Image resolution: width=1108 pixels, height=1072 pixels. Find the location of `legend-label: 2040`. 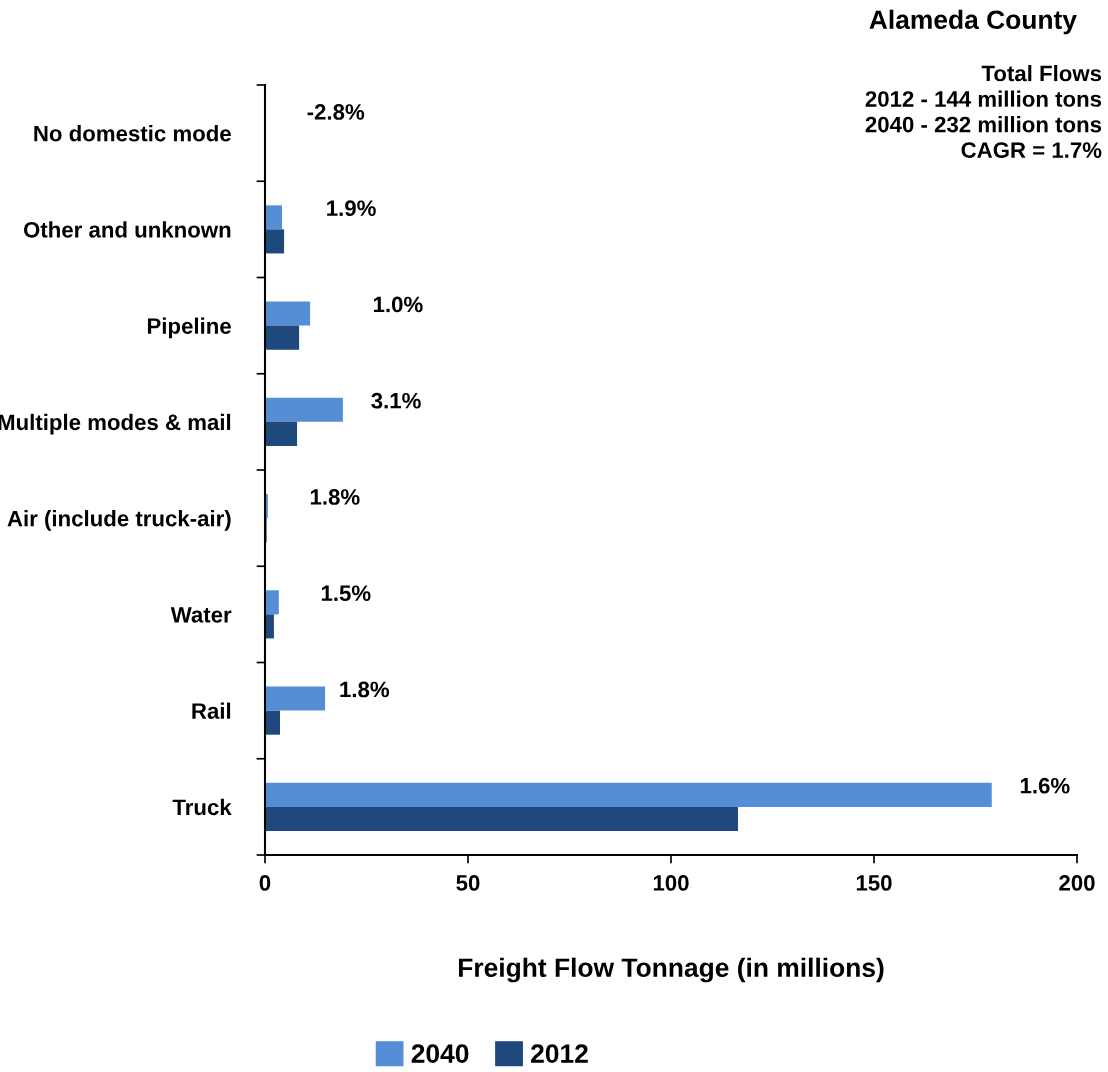

legend-label: 2040 is located at coordinates (440, 1053).